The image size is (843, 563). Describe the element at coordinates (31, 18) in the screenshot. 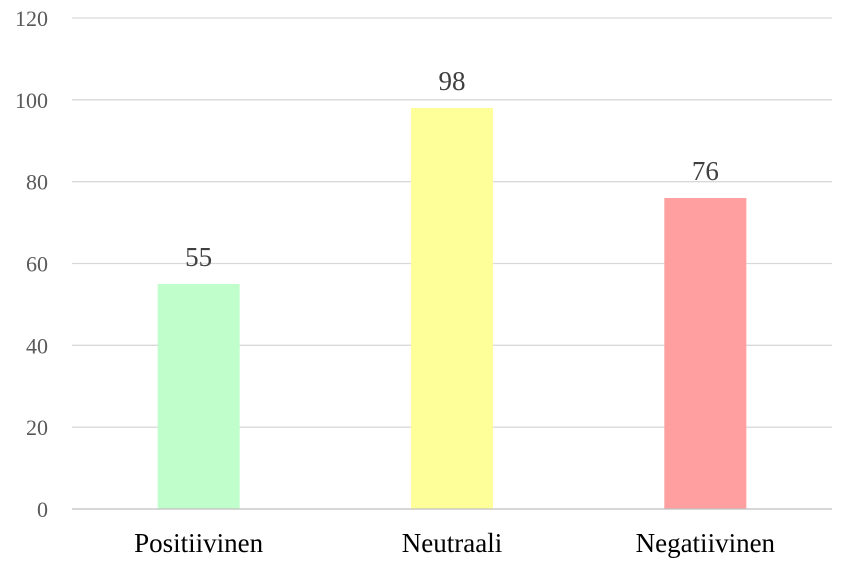

I see `y-tick-label-120: 120` at that location.